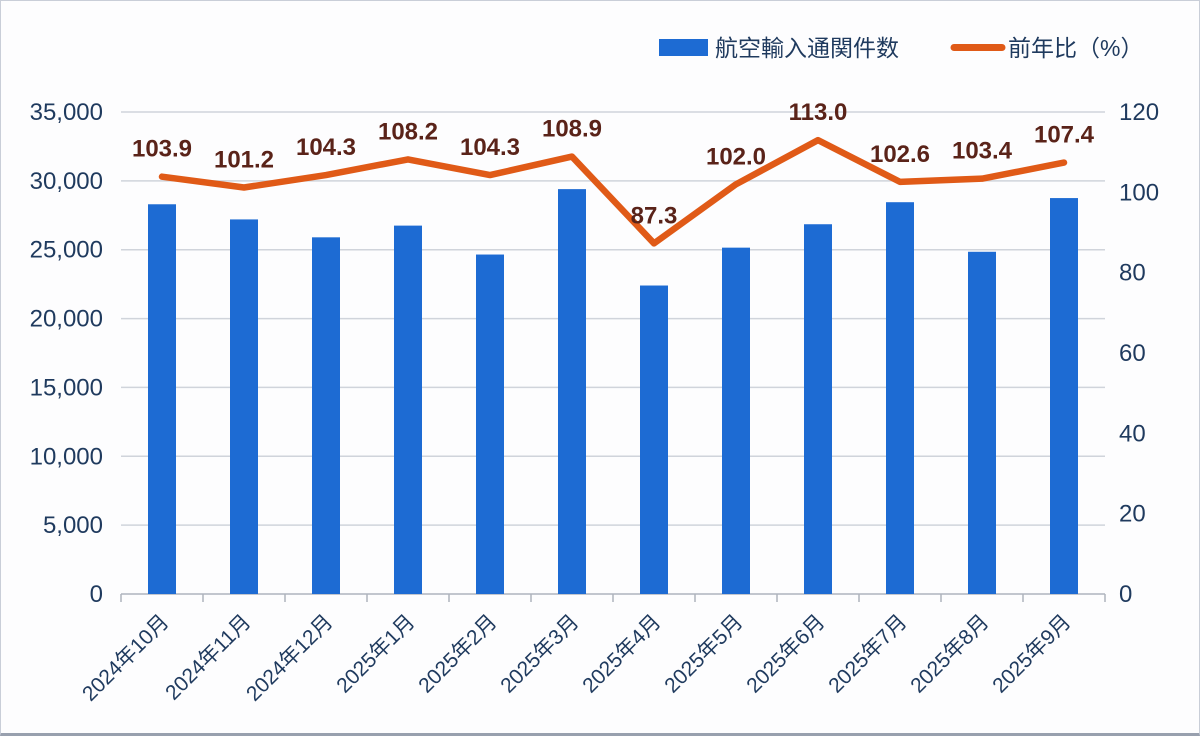  What do you see at coordinates (162, 399) in the screenshot?
I see `bar-2024年10月` at bounding box center [162, 399].